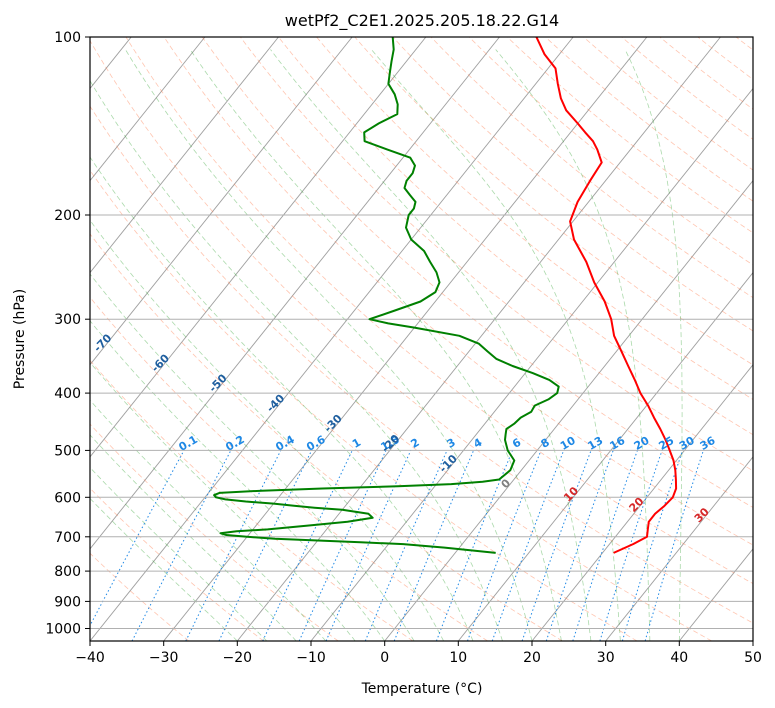 This screenshot has height=708, width=775. What do you see at coordinates (67, 498) in the screenshot?
I see `y-tick-label: 600` at bounding box center [67, 498].